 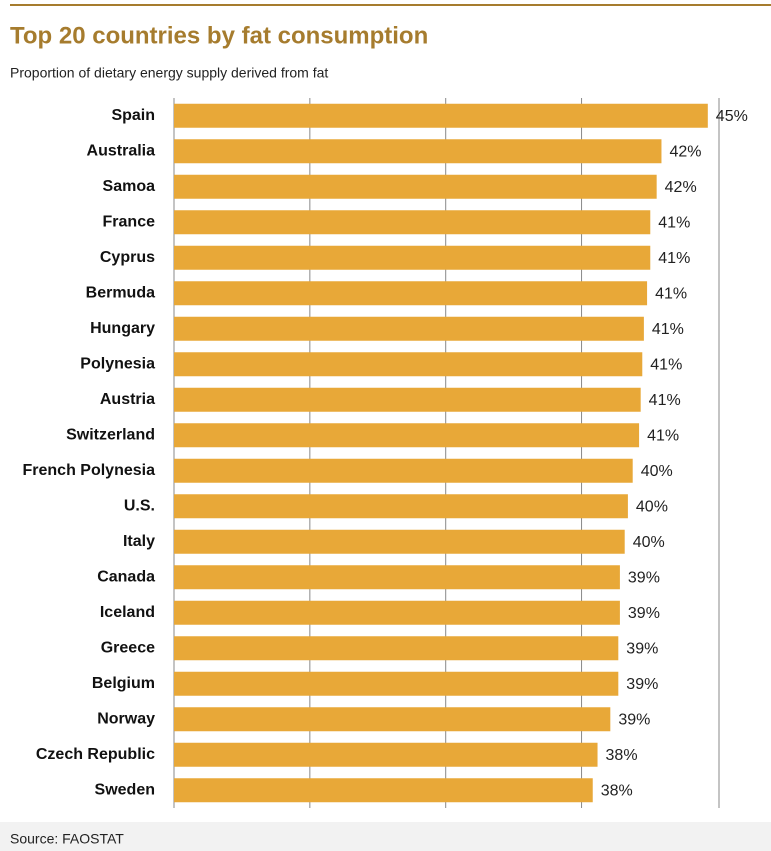 What do you see at coordinates (129, 221) in the screenshot?
I see `category-label: France` at bounding box center [129, 221].